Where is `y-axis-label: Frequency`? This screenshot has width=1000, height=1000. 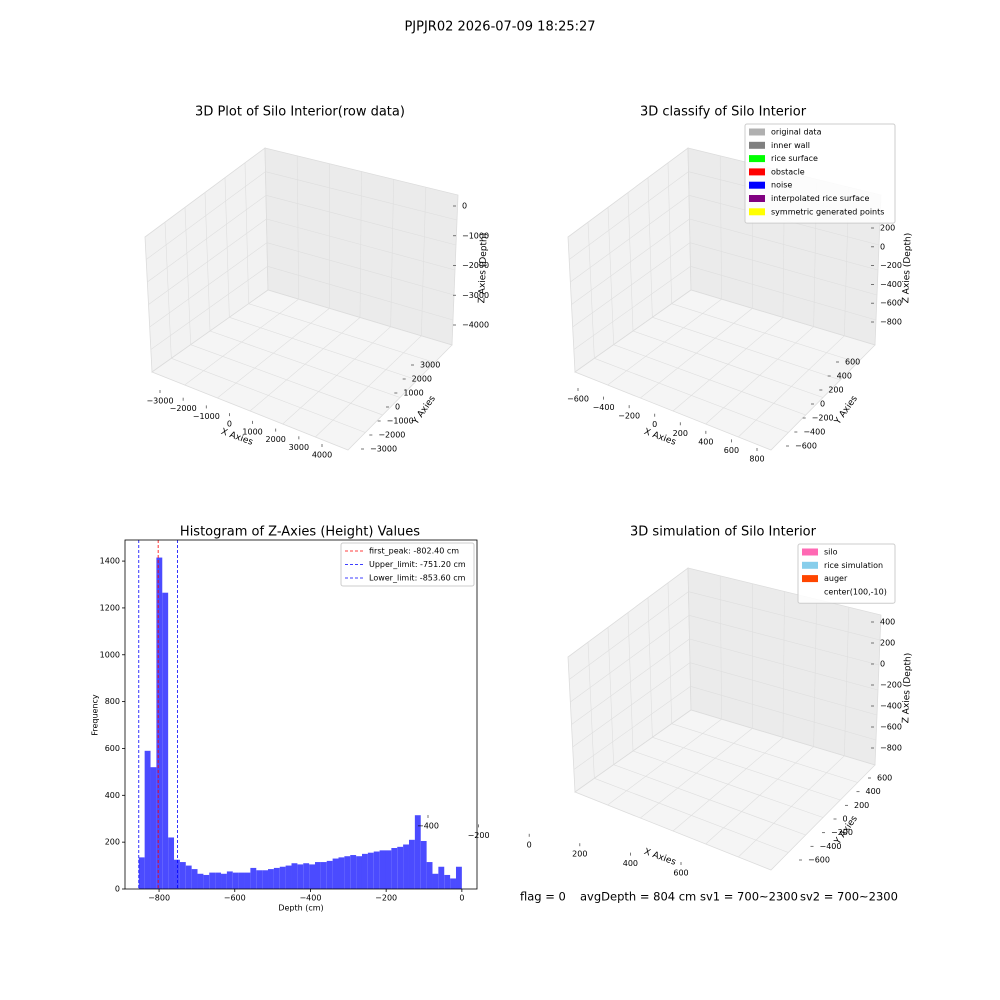
y-axis-label: Frequency is located at coordinates (95, 715).